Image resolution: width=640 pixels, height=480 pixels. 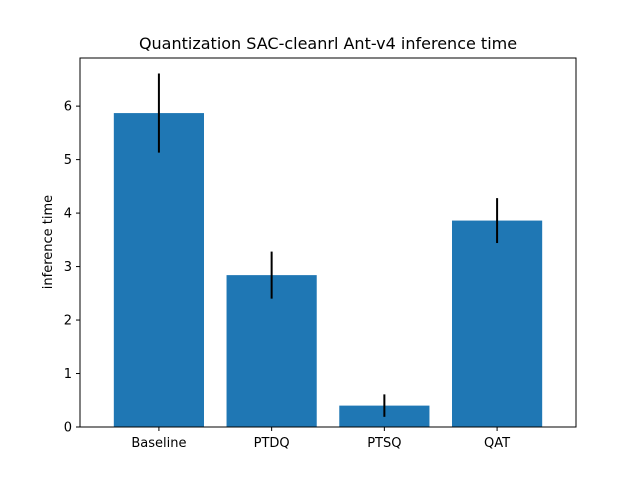 What do you see at coordinates (48, 242) in the screenshot?
I see `y-axis-label: inference time` at bounding box center [48, 242].